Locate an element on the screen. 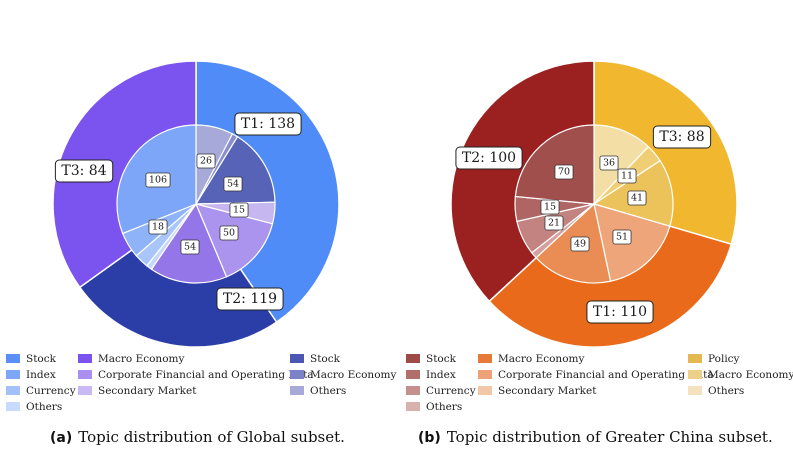 The image size is (793, 454). svg-text: 18 is located at coordinates (158, 227).